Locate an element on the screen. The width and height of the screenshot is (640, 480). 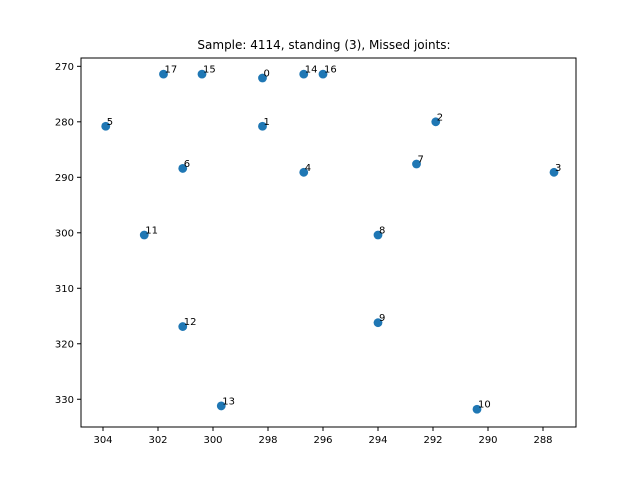
x-tick-label: 304 is located at coordinates (102, 440).